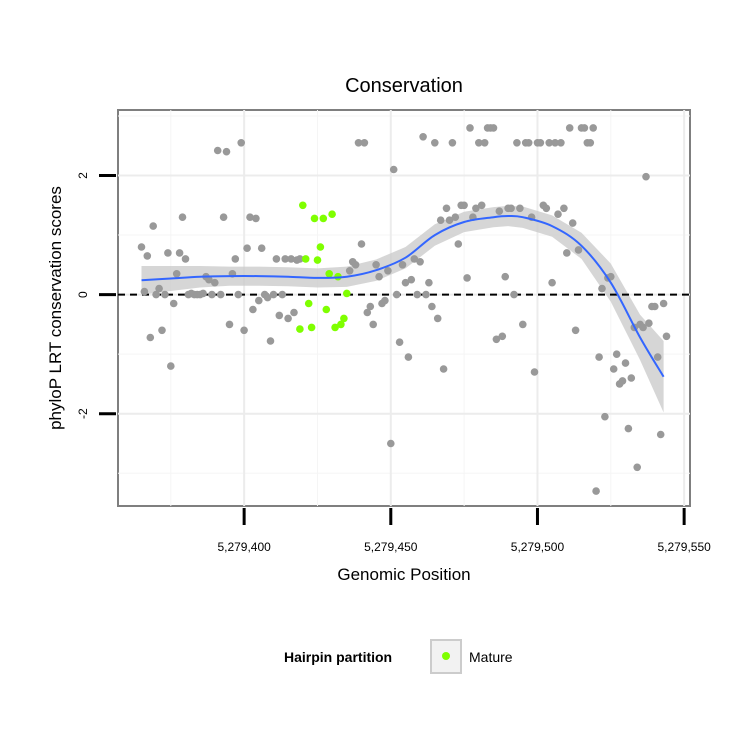 This screenshot has height=750, width=750. What do you see at coordinates (338, 657) in the screenshot?
I see `legend-title: Hairpin partition` at bounding box center [338, 657].